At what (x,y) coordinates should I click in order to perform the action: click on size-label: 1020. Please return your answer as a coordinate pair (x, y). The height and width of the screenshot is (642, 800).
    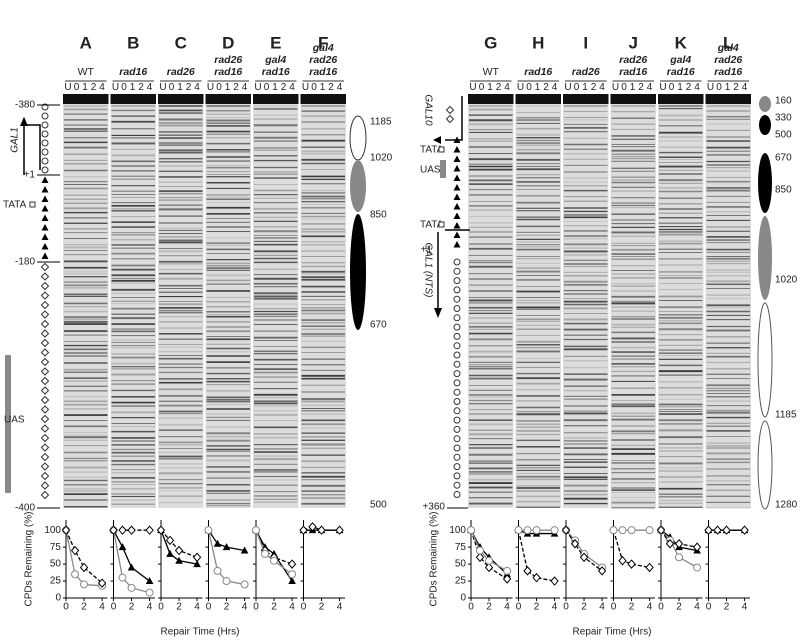
    Looking at the image, I should click on (786, 280).